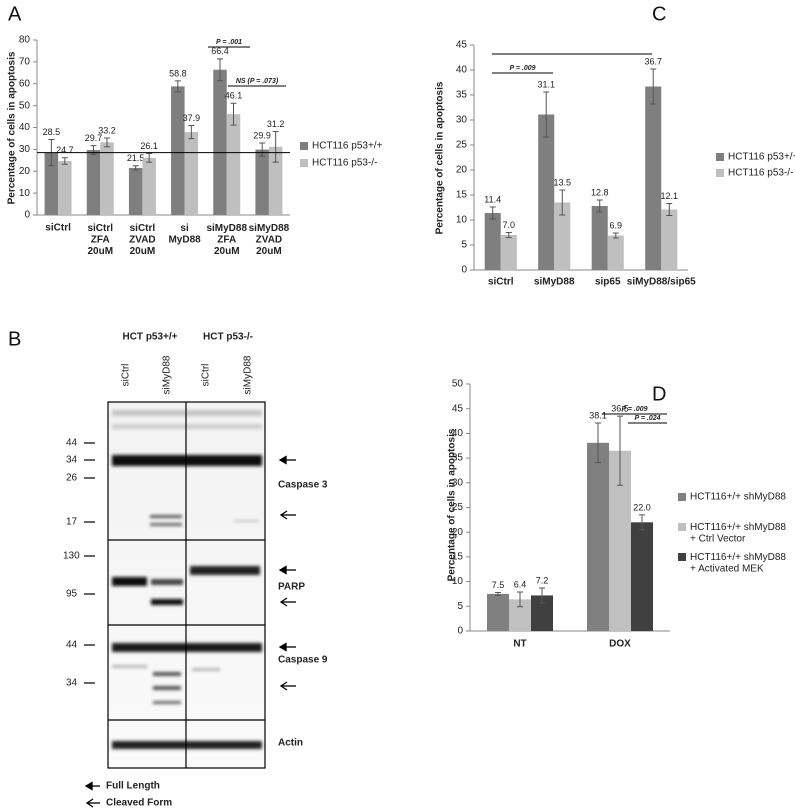 The height and width of the screenshot is (812, 795). Describe the element at coordinates (509, 225) in the screenshot. I see `value-label: 7.0` at that location.